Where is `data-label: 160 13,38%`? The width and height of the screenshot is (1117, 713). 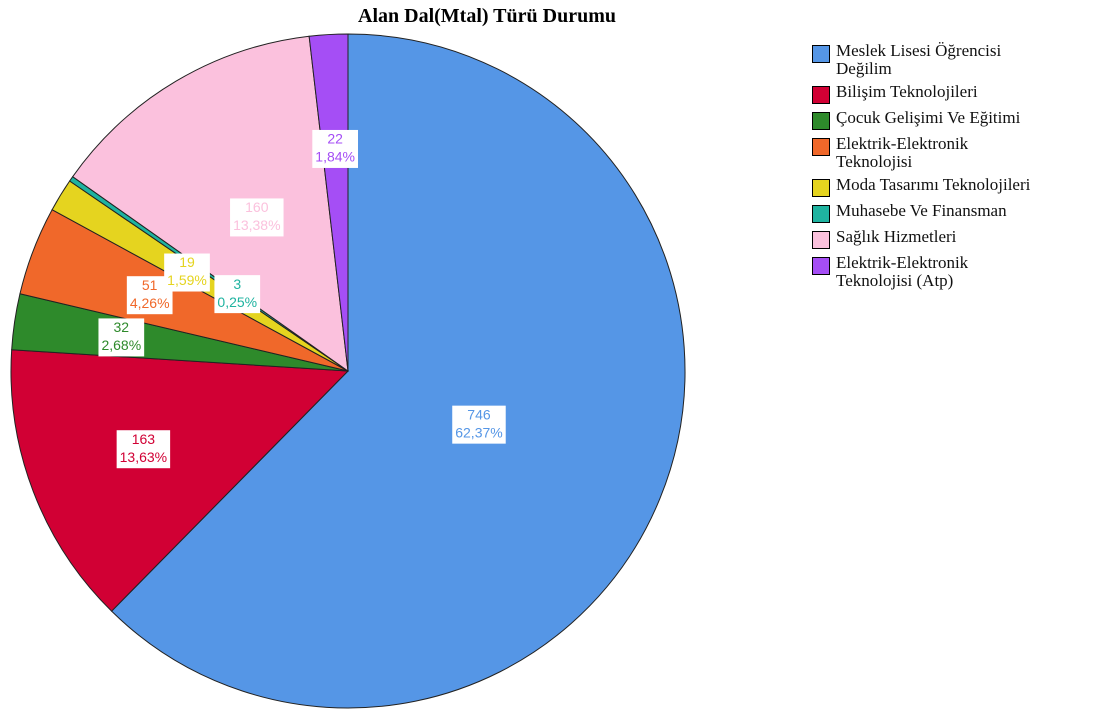
data-label: 160 13,38% is located at coordinates (257, 217).